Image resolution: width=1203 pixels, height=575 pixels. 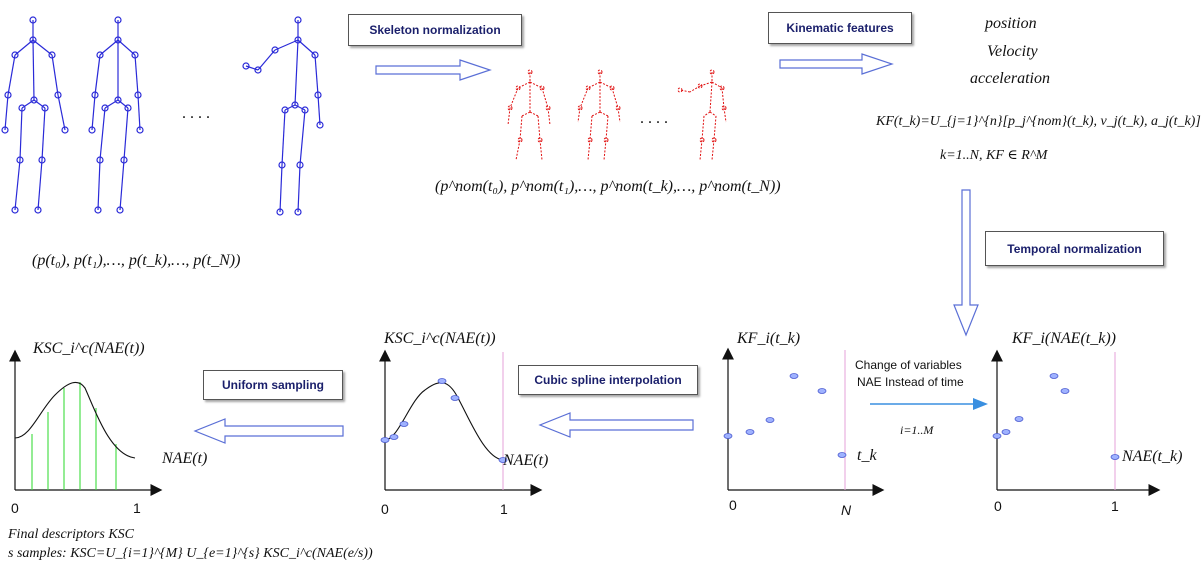 What do you see at coordinates (526, 460) in the screenshot?
I see `spline-xlabel: NAE(t)` at bounding box center [526, 460].